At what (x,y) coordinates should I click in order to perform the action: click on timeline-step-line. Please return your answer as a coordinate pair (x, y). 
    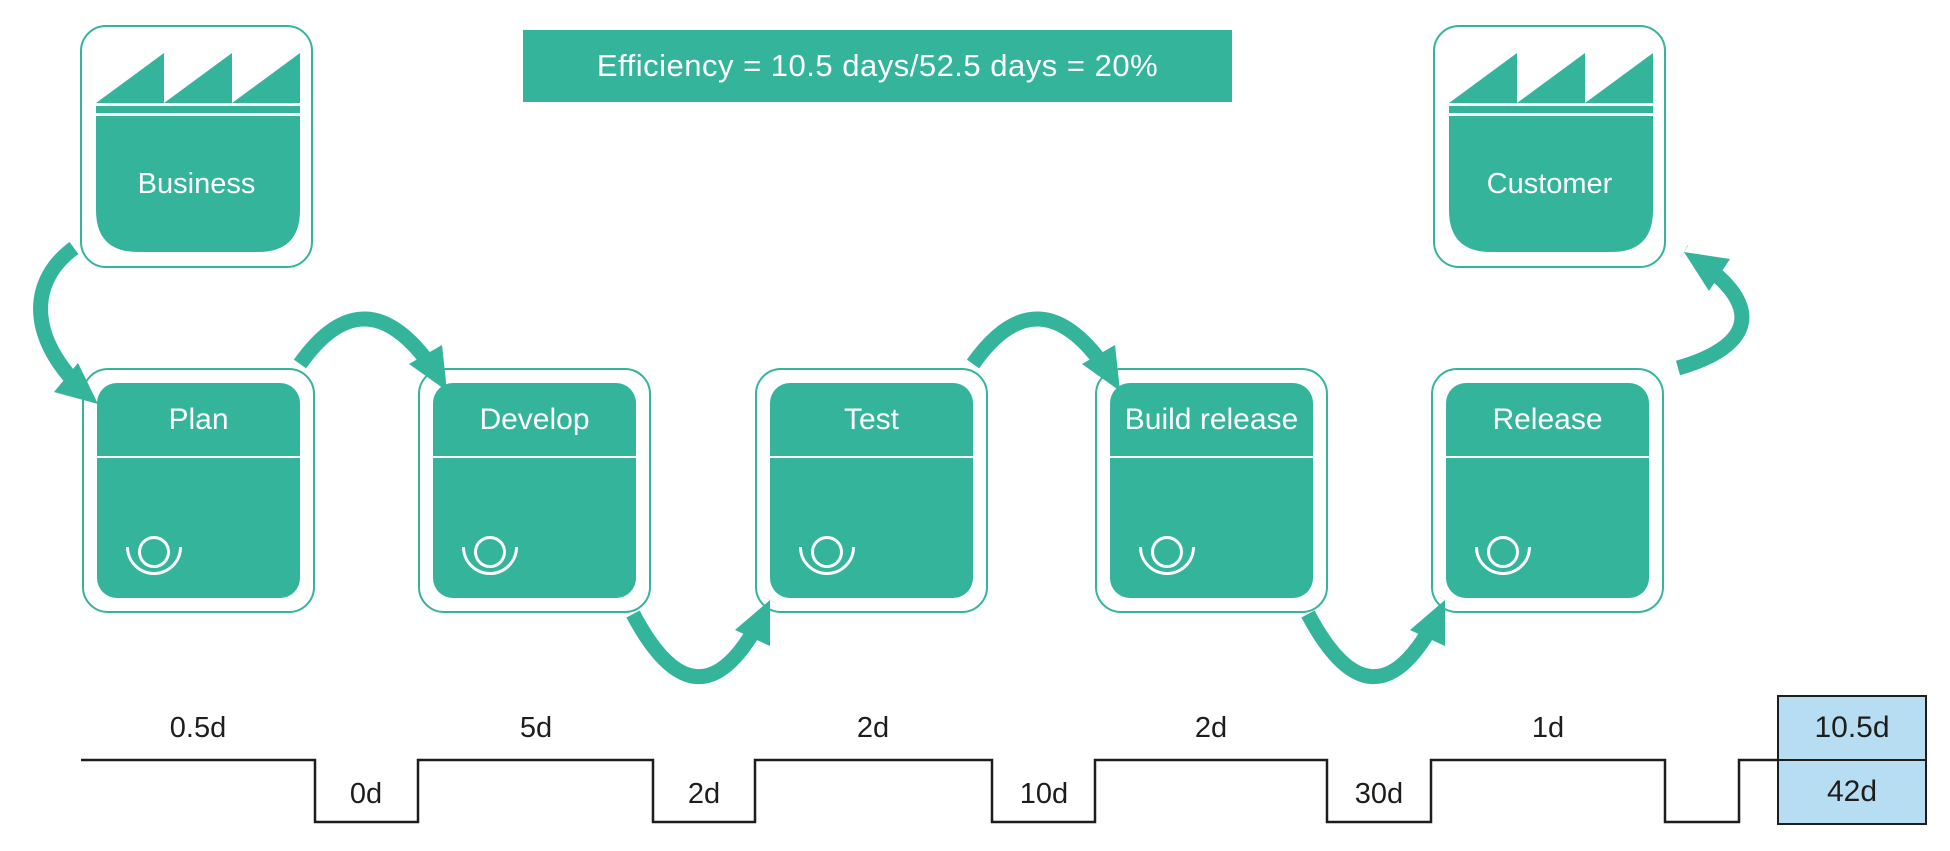
    Looking at the image, I should click on (929, 791).